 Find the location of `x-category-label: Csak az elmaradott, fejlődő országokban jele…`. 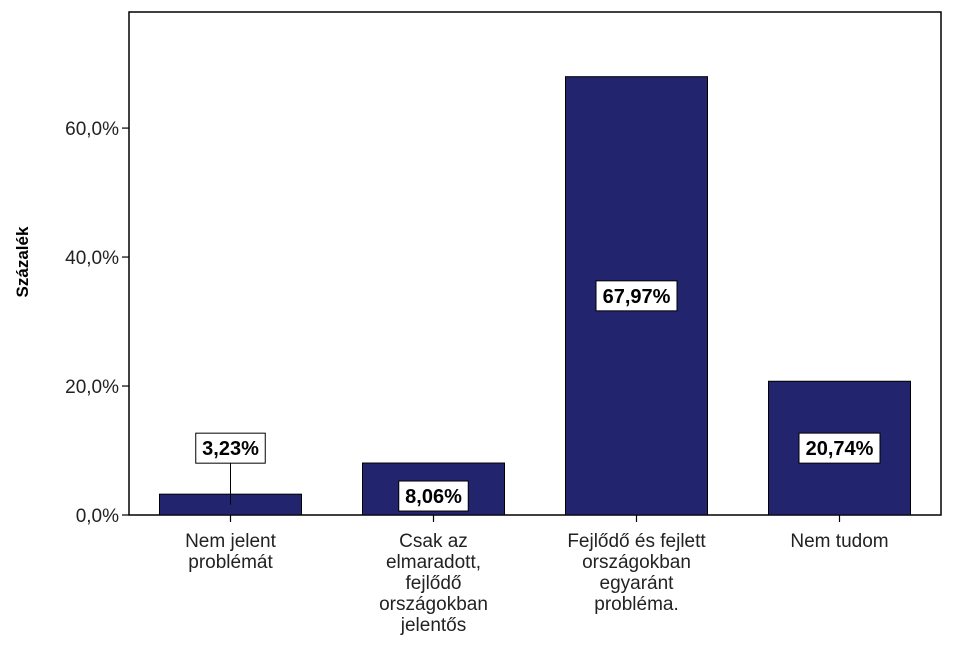

x-category-label: Csak az elmaradott, fejlődő országokban jele… is located at coordinates (433, 583).